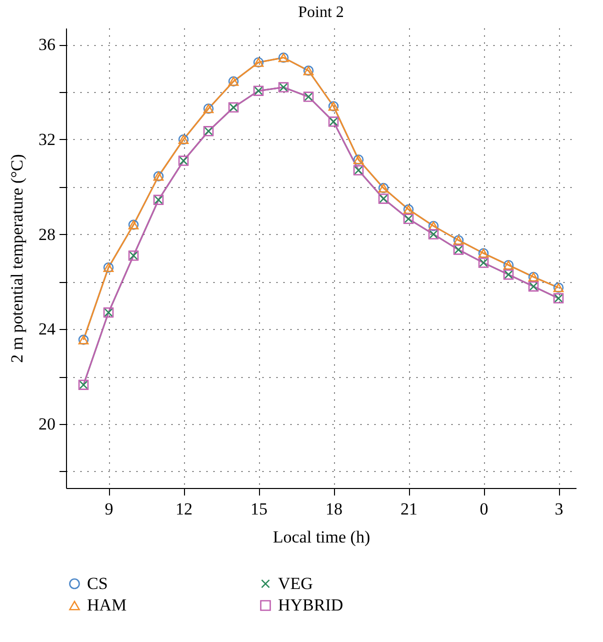 The width and height of the screenshot is (603, 642). I want to click on y-tick-label: 20, so click(47, 424).